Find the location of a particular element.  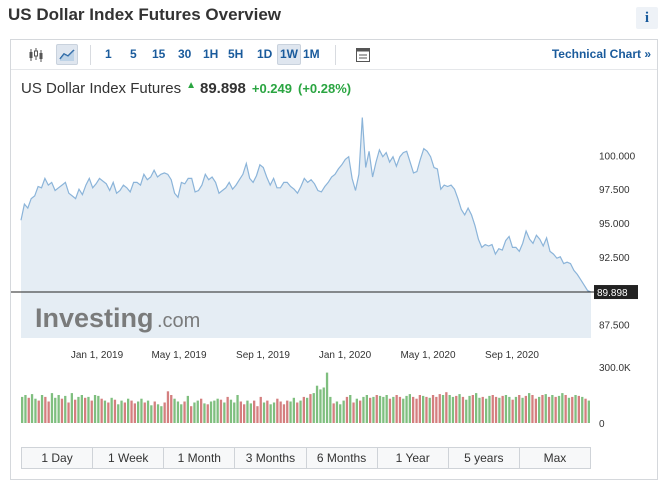

range-button-1-week: 1 Week is located at coordinates (129, 458).